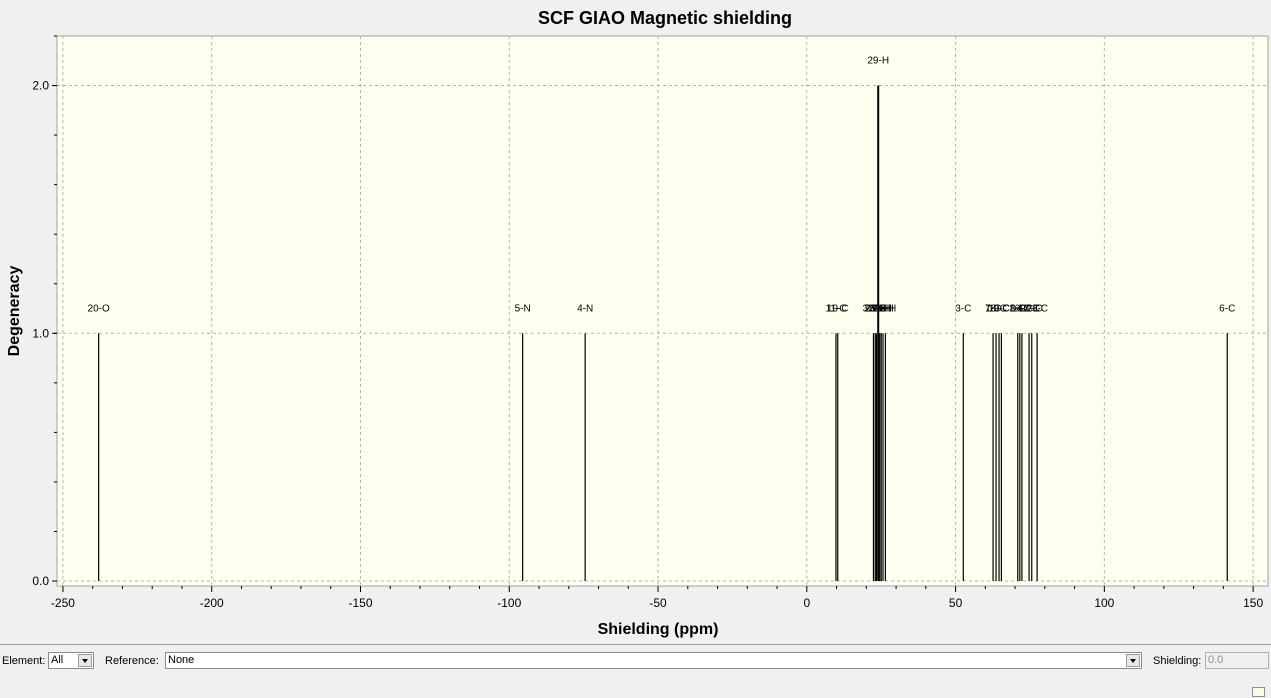 The image size is (1271, 698). Describe the element at coordinates (658, 603) in the screenshot. I see `x-tick-label: -50` at that location.